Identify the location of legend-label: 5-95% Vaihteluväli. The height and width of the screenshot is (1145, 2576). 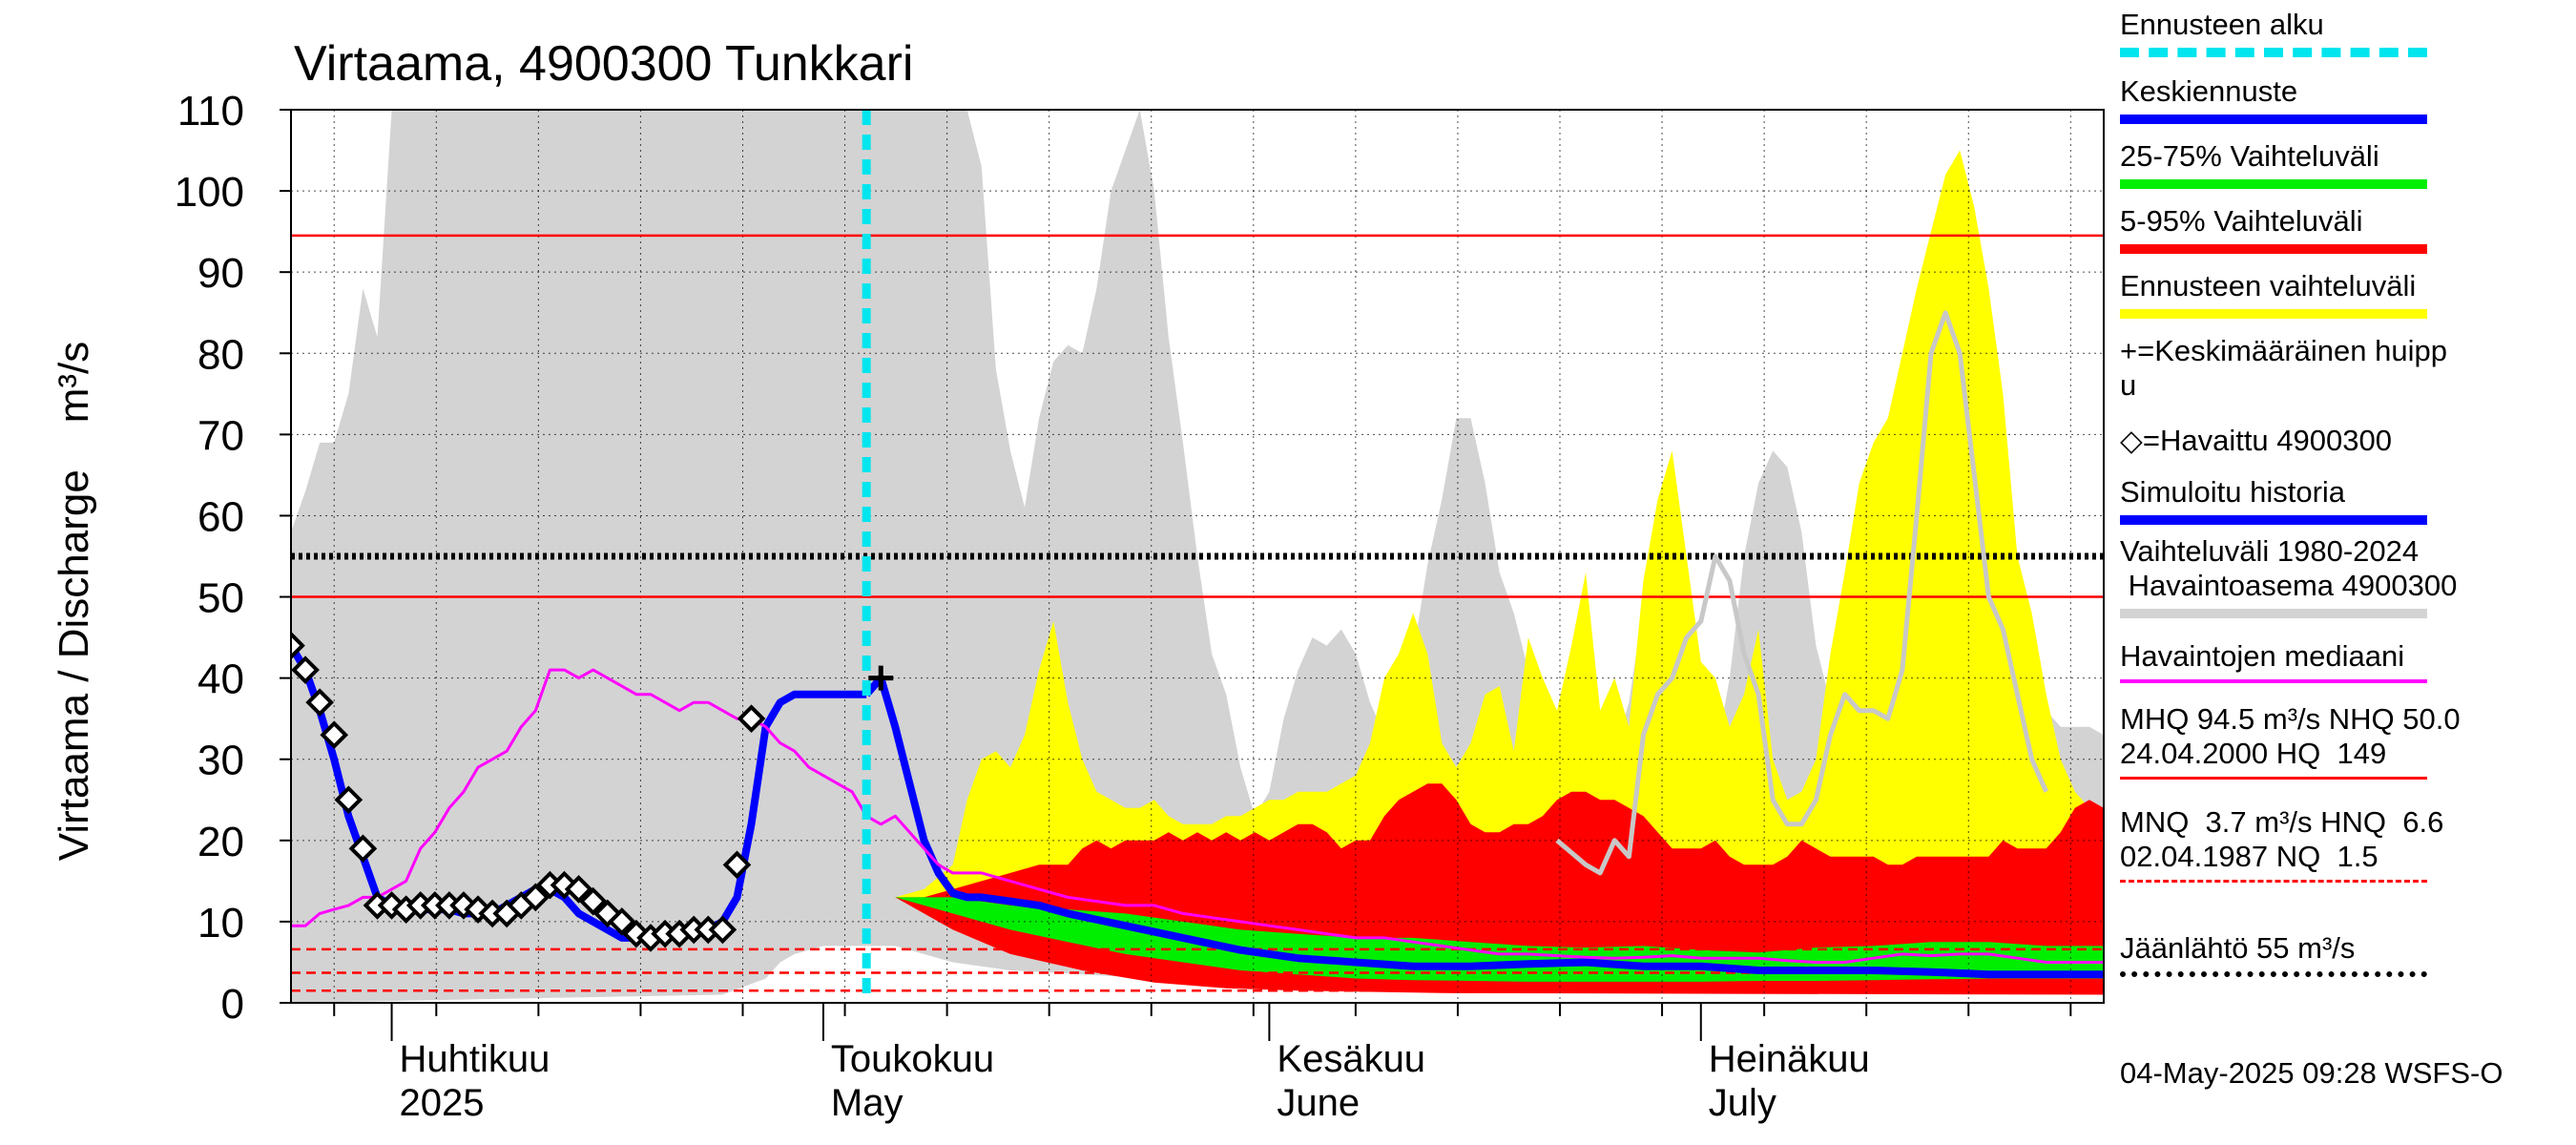
(2241, 221).